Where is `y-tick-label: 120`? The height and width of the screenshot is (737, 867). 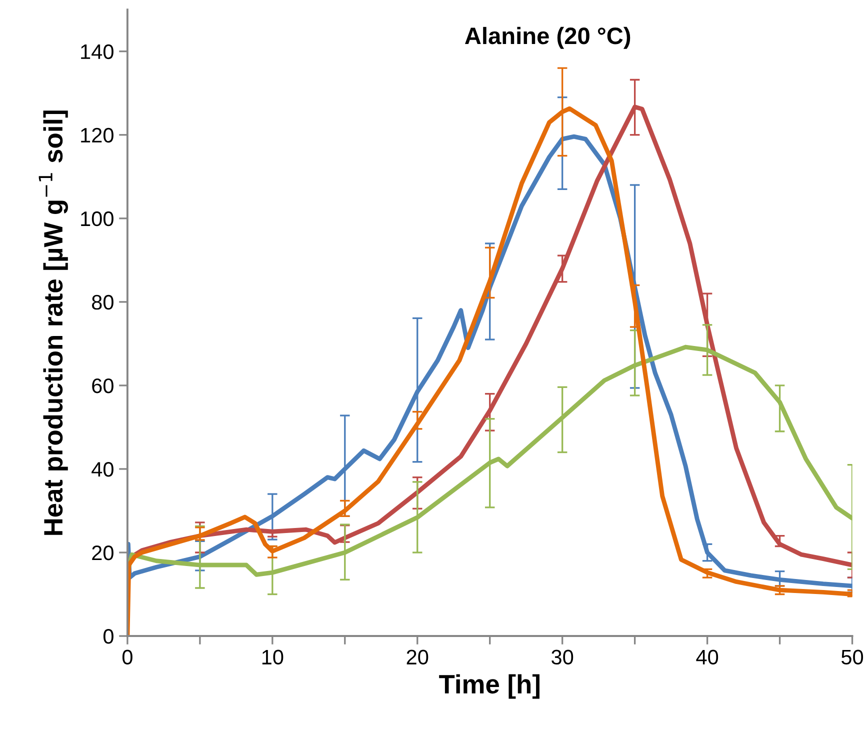
y-tick-label: 120 is located at coordinates (97, 135).